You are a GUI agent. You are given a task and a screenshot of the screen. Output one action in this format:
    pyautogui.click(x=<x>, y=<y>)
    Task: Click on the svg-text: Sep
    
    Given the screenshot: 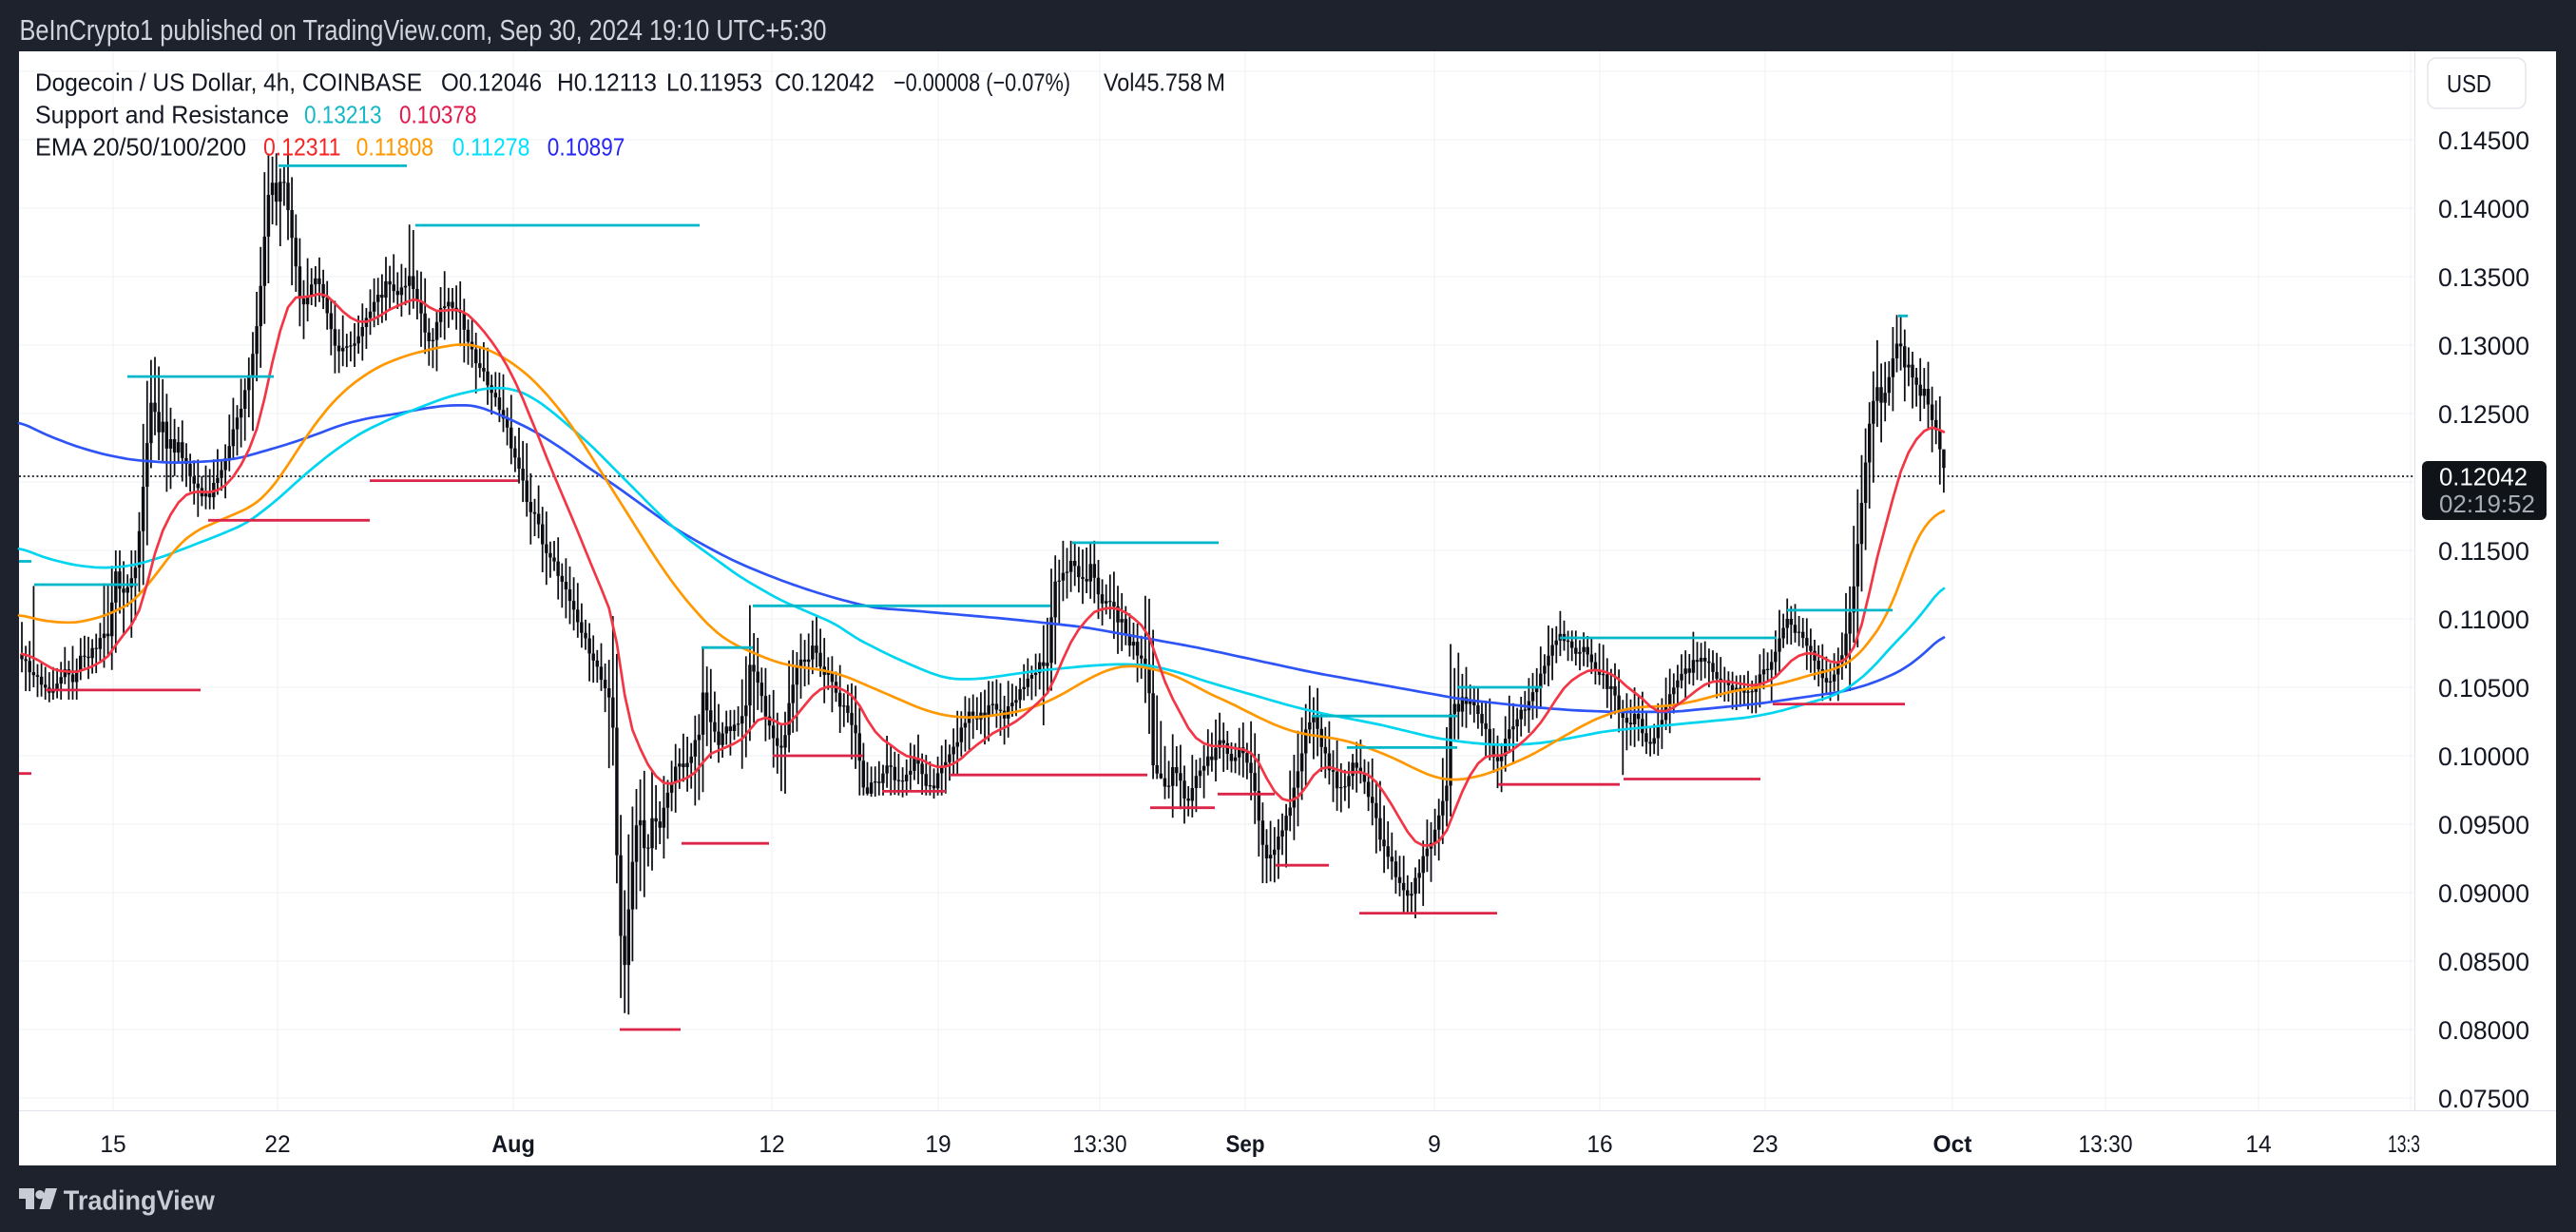 What is the action you would take?
    pyautogui.click(x=1245, y=1144)
    